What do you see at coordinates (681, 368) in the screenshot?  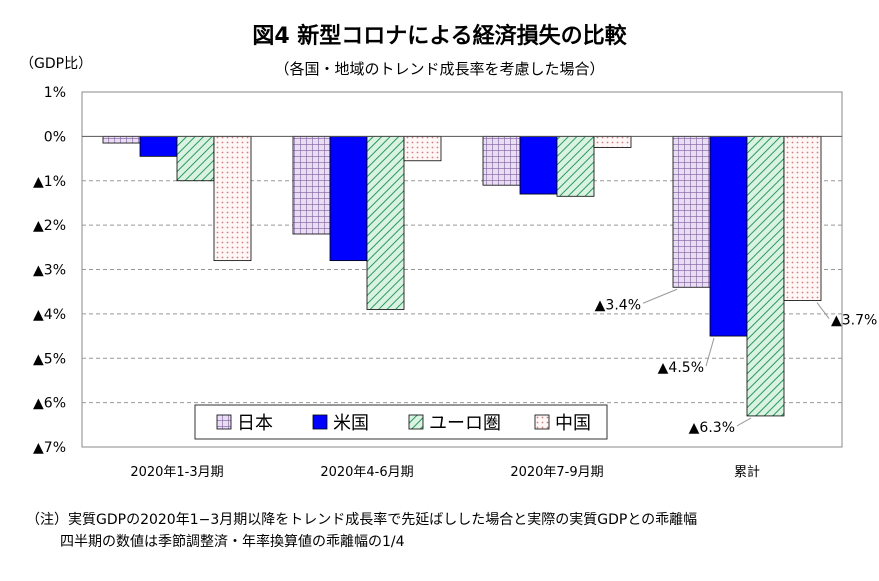 I see `bar-annotation: ▲4.5%` at bounding box center [681, 368].